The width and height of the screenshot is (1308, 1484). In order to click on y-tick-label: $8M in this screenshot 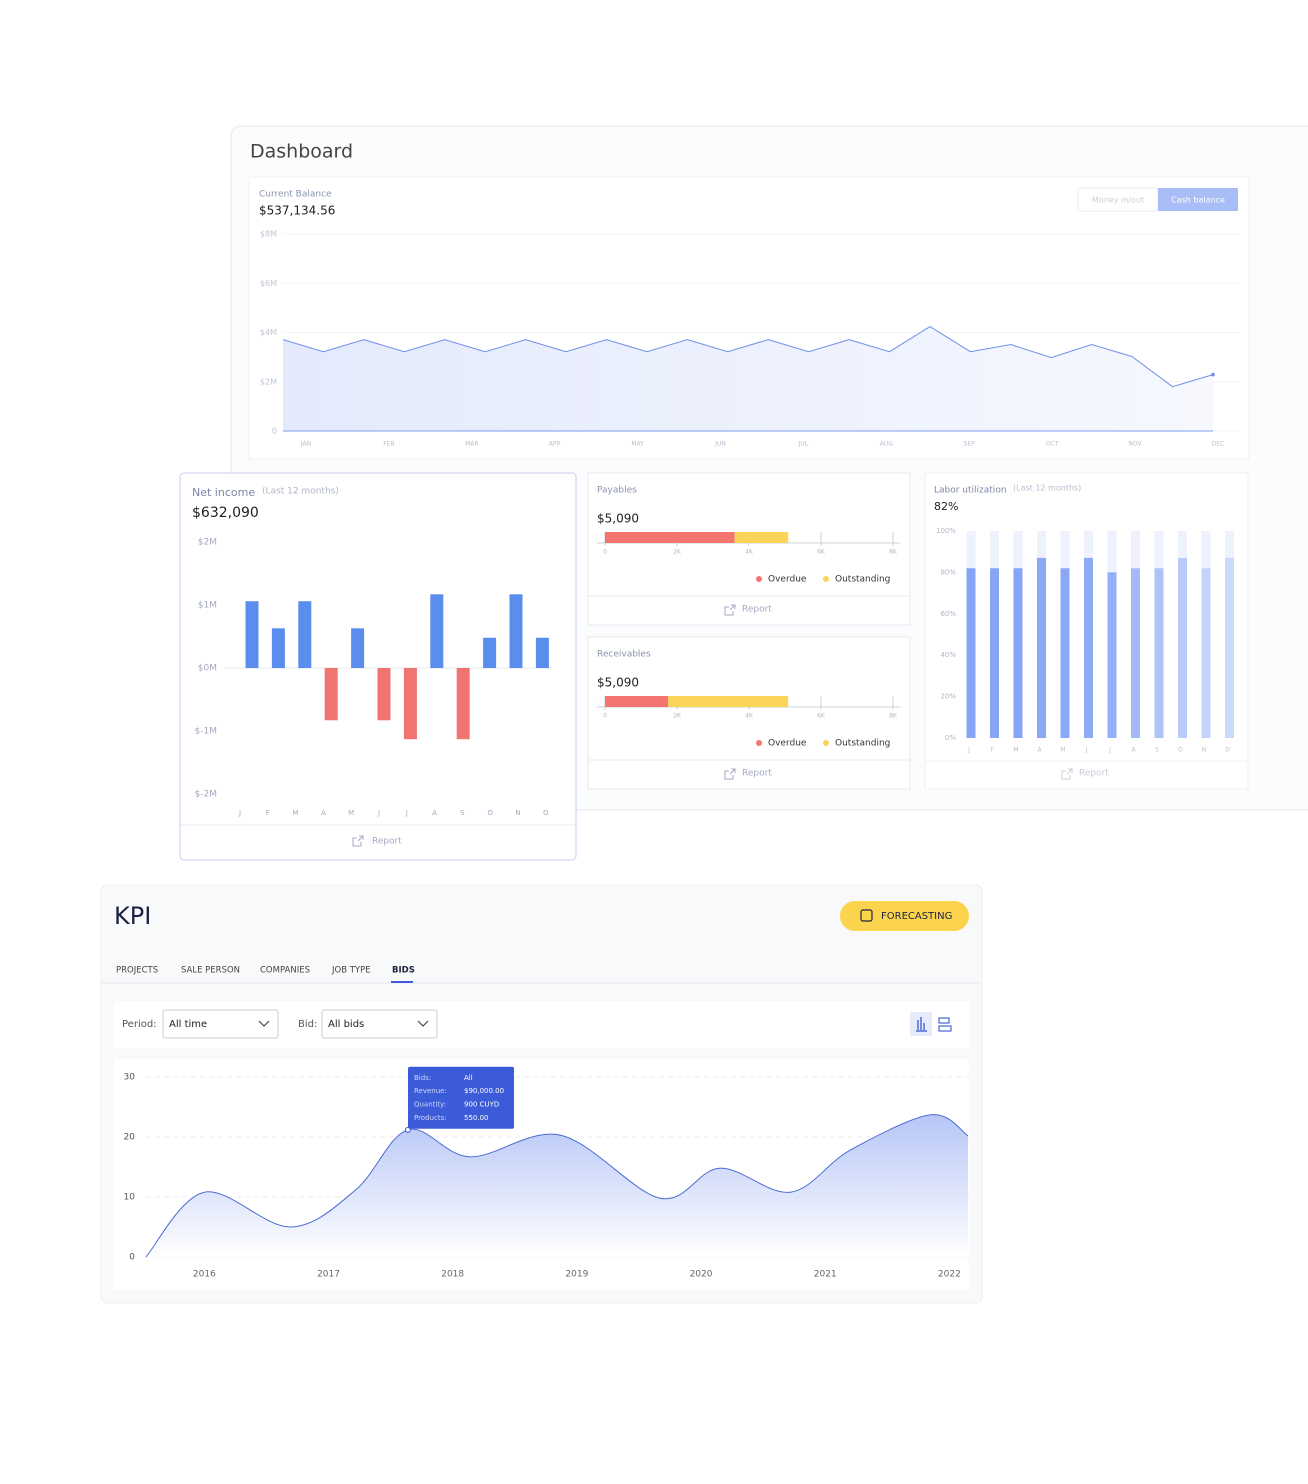, I will do `click(268, 234)`.